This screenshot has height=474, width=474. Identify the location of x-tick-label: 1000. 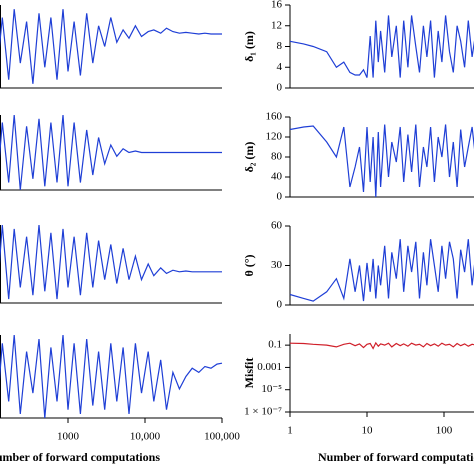
(68, 437).